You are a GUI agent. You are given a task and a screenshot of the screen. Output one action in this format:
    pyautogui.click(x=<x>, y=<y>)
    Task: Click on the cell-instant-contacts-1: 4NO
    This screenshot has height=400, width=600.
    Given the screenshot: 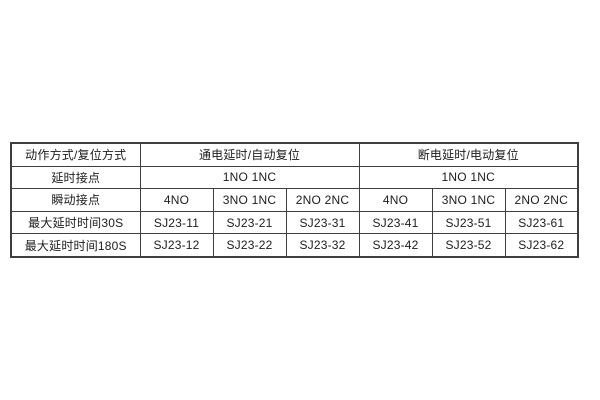 What is the action you would take?
    pyautogui.click(x=176, y=200)
    